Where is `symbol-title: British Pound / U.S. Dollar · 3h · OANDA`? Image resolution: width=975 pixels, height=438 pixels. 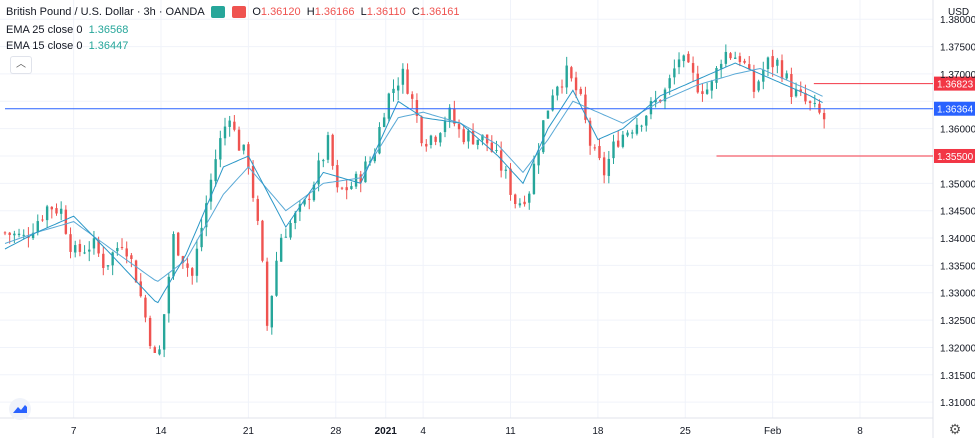
symbol-title: British Pound / U.S. Dollar · 3h · OANDA is located at coordinates (105, 12).